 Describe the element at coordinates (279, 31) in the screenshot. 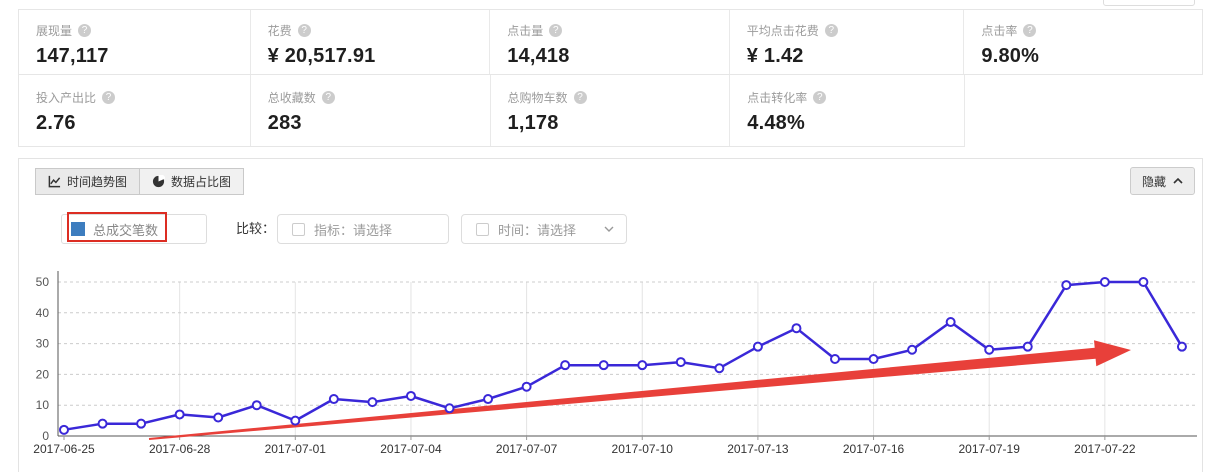

I see `metric-label: 花费` at that location.